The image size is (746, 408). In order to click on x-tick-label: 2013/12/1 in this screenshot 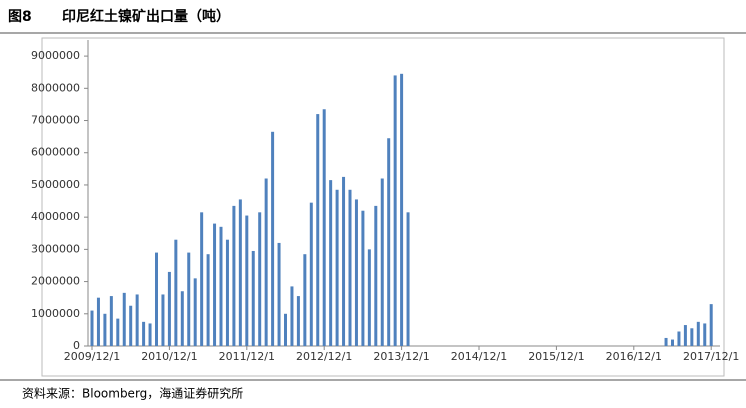, I will do `click(401, 356)`.